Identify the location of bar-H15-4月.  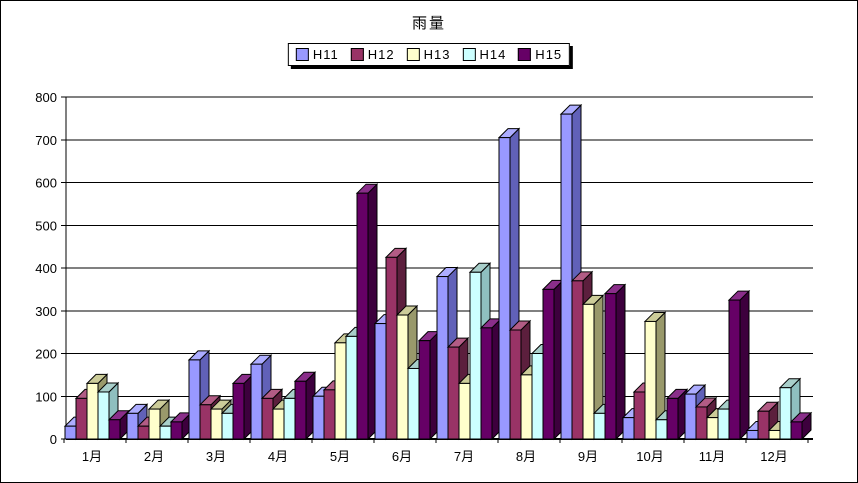
(305, 406).